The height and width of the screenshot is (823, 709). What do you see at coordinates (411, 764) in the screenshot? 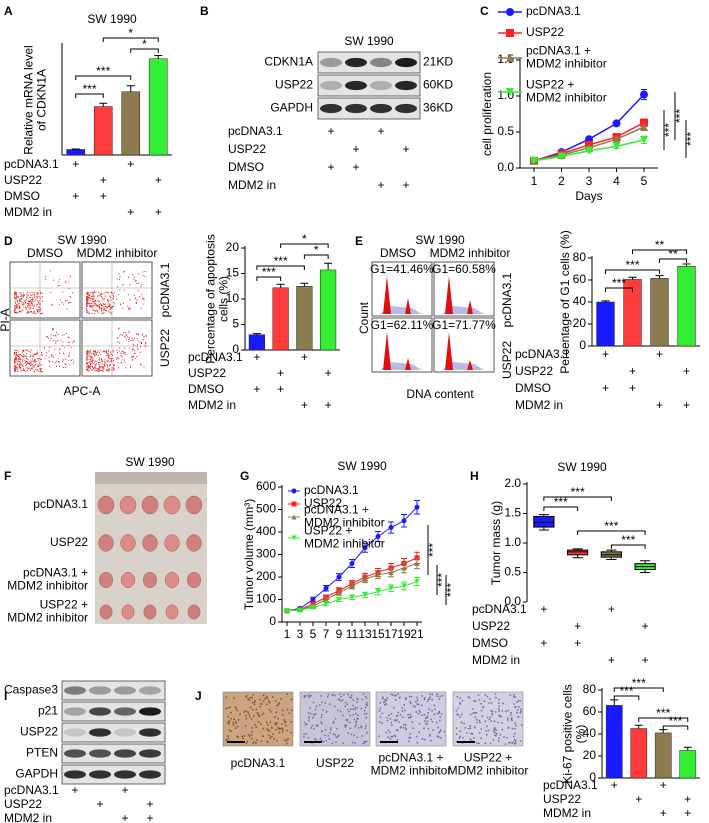
I see `image-label: pcDNA3.1 + MDM2 inhibitor` at bounding box center [411, 764].